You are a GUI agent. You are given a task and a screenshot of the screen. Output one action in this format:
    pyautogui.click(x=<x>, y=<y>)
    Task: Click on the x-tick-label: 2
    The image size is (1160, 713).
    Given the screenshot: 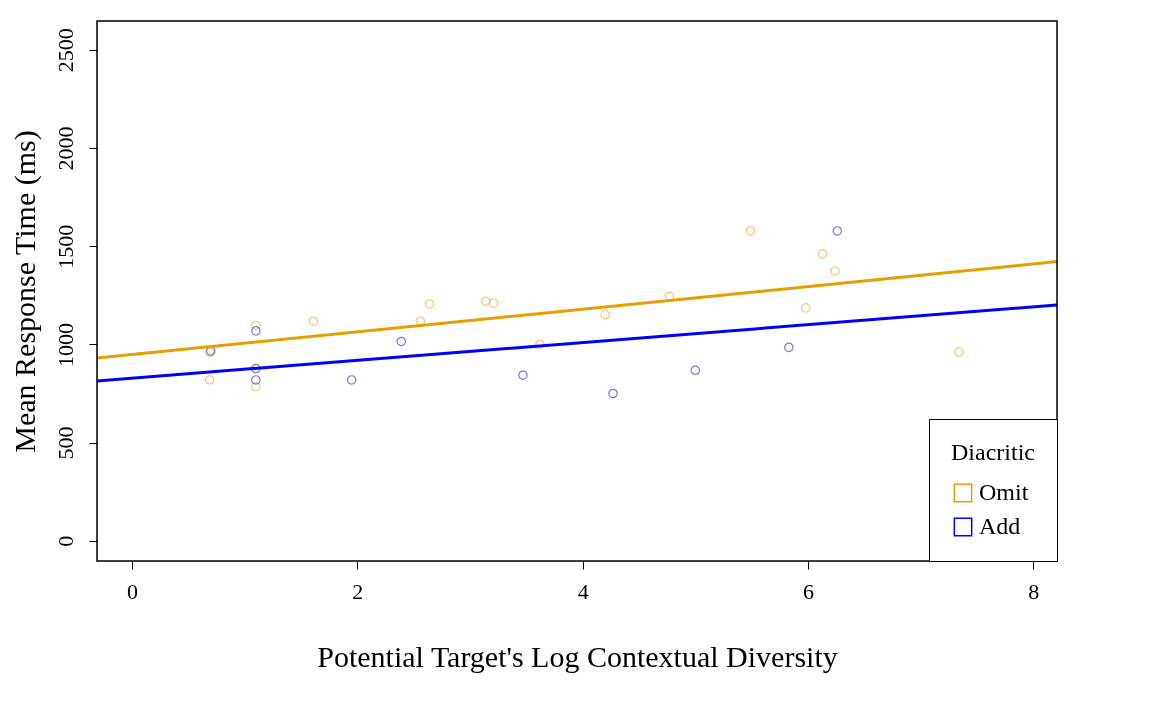 What is the action you would take?
    pyautogui.click(x=358, y=591)
    